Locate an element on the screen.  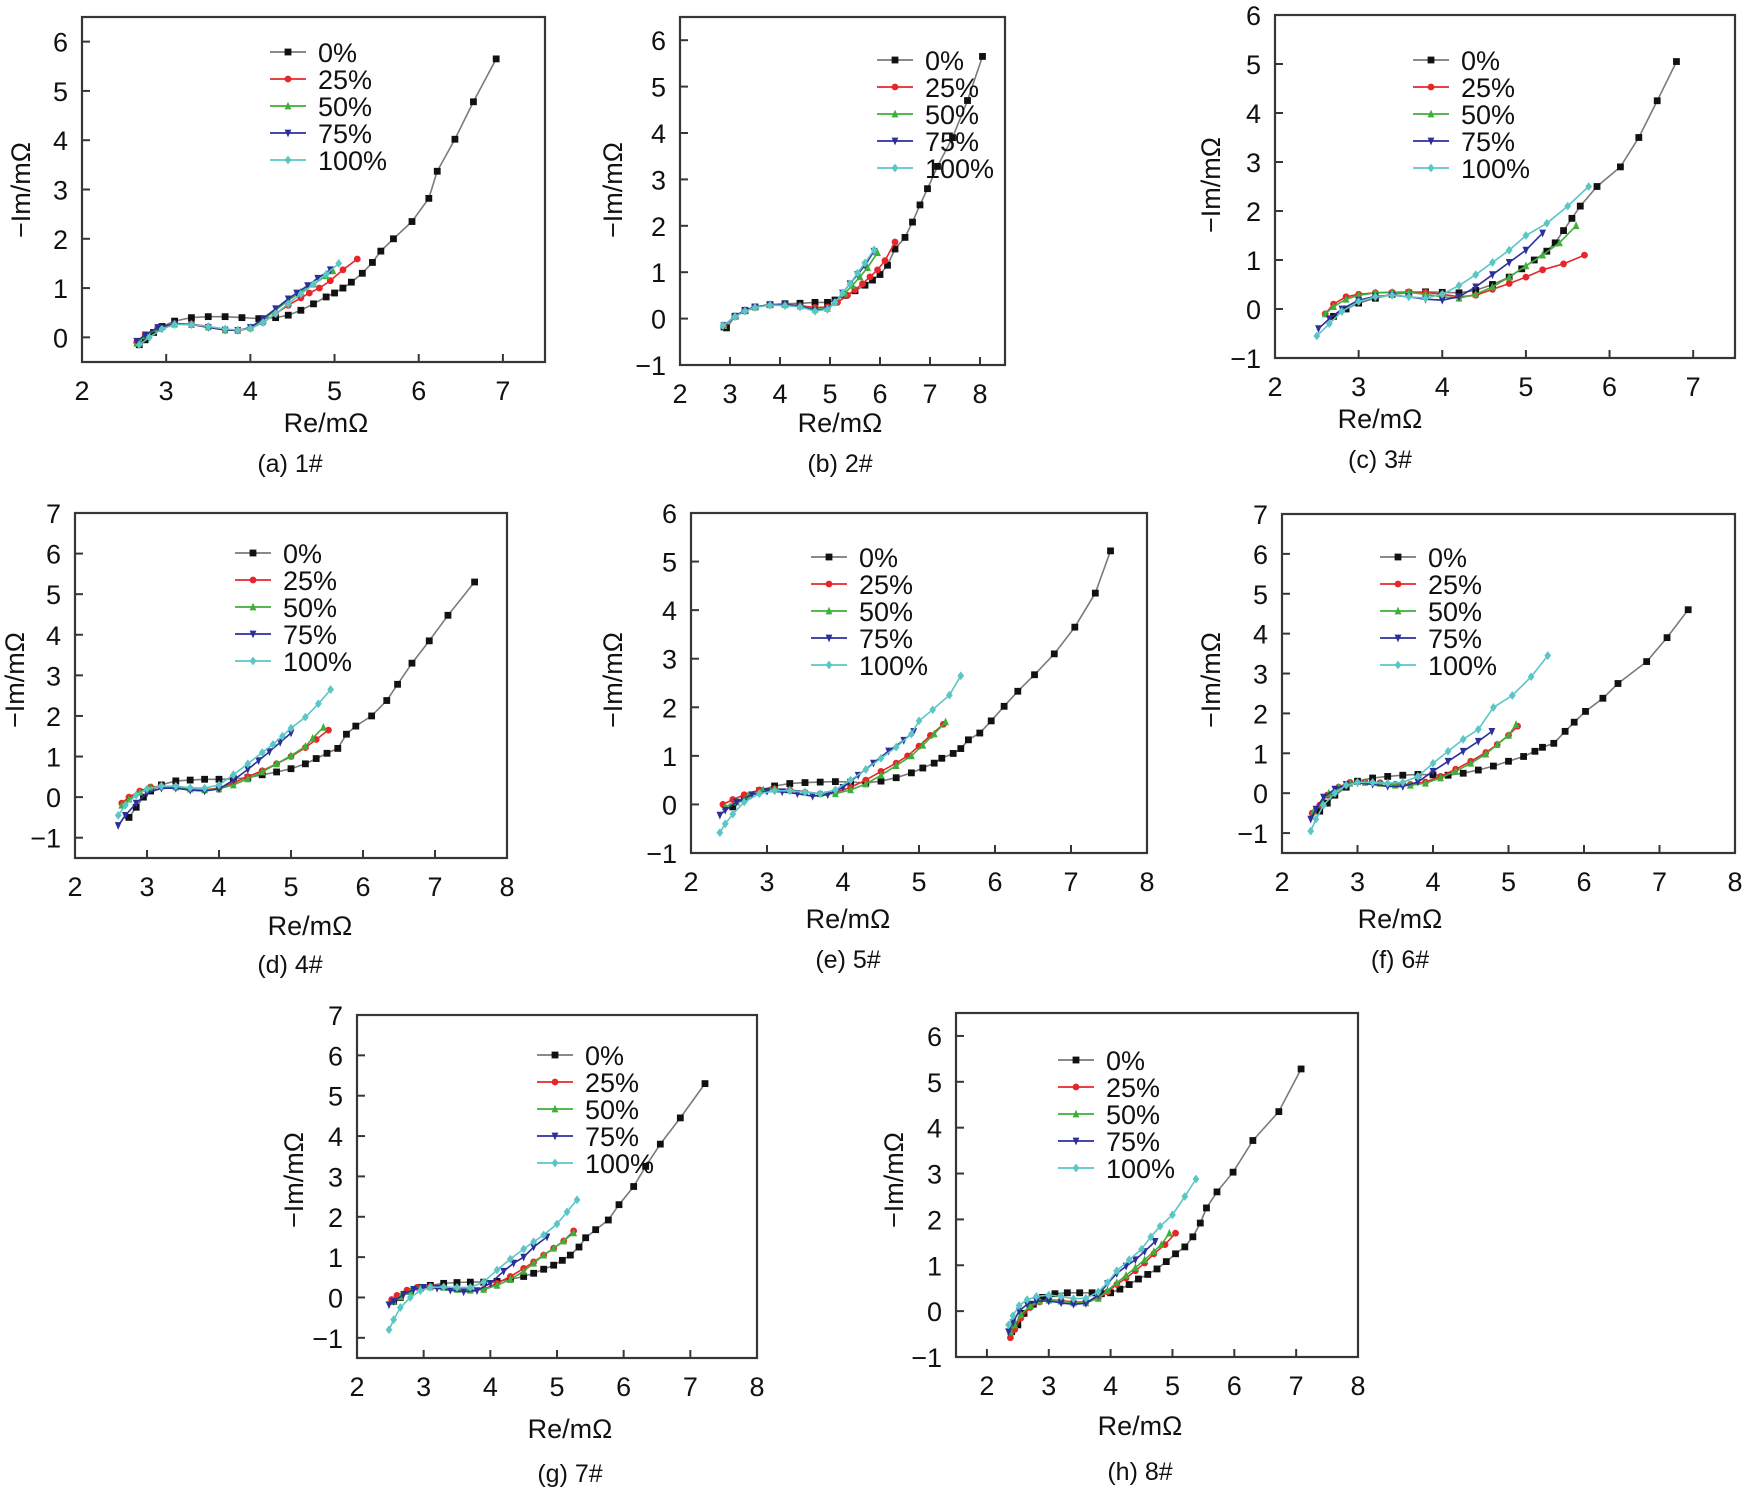
plot-frame is located at coordinates (919, 683).